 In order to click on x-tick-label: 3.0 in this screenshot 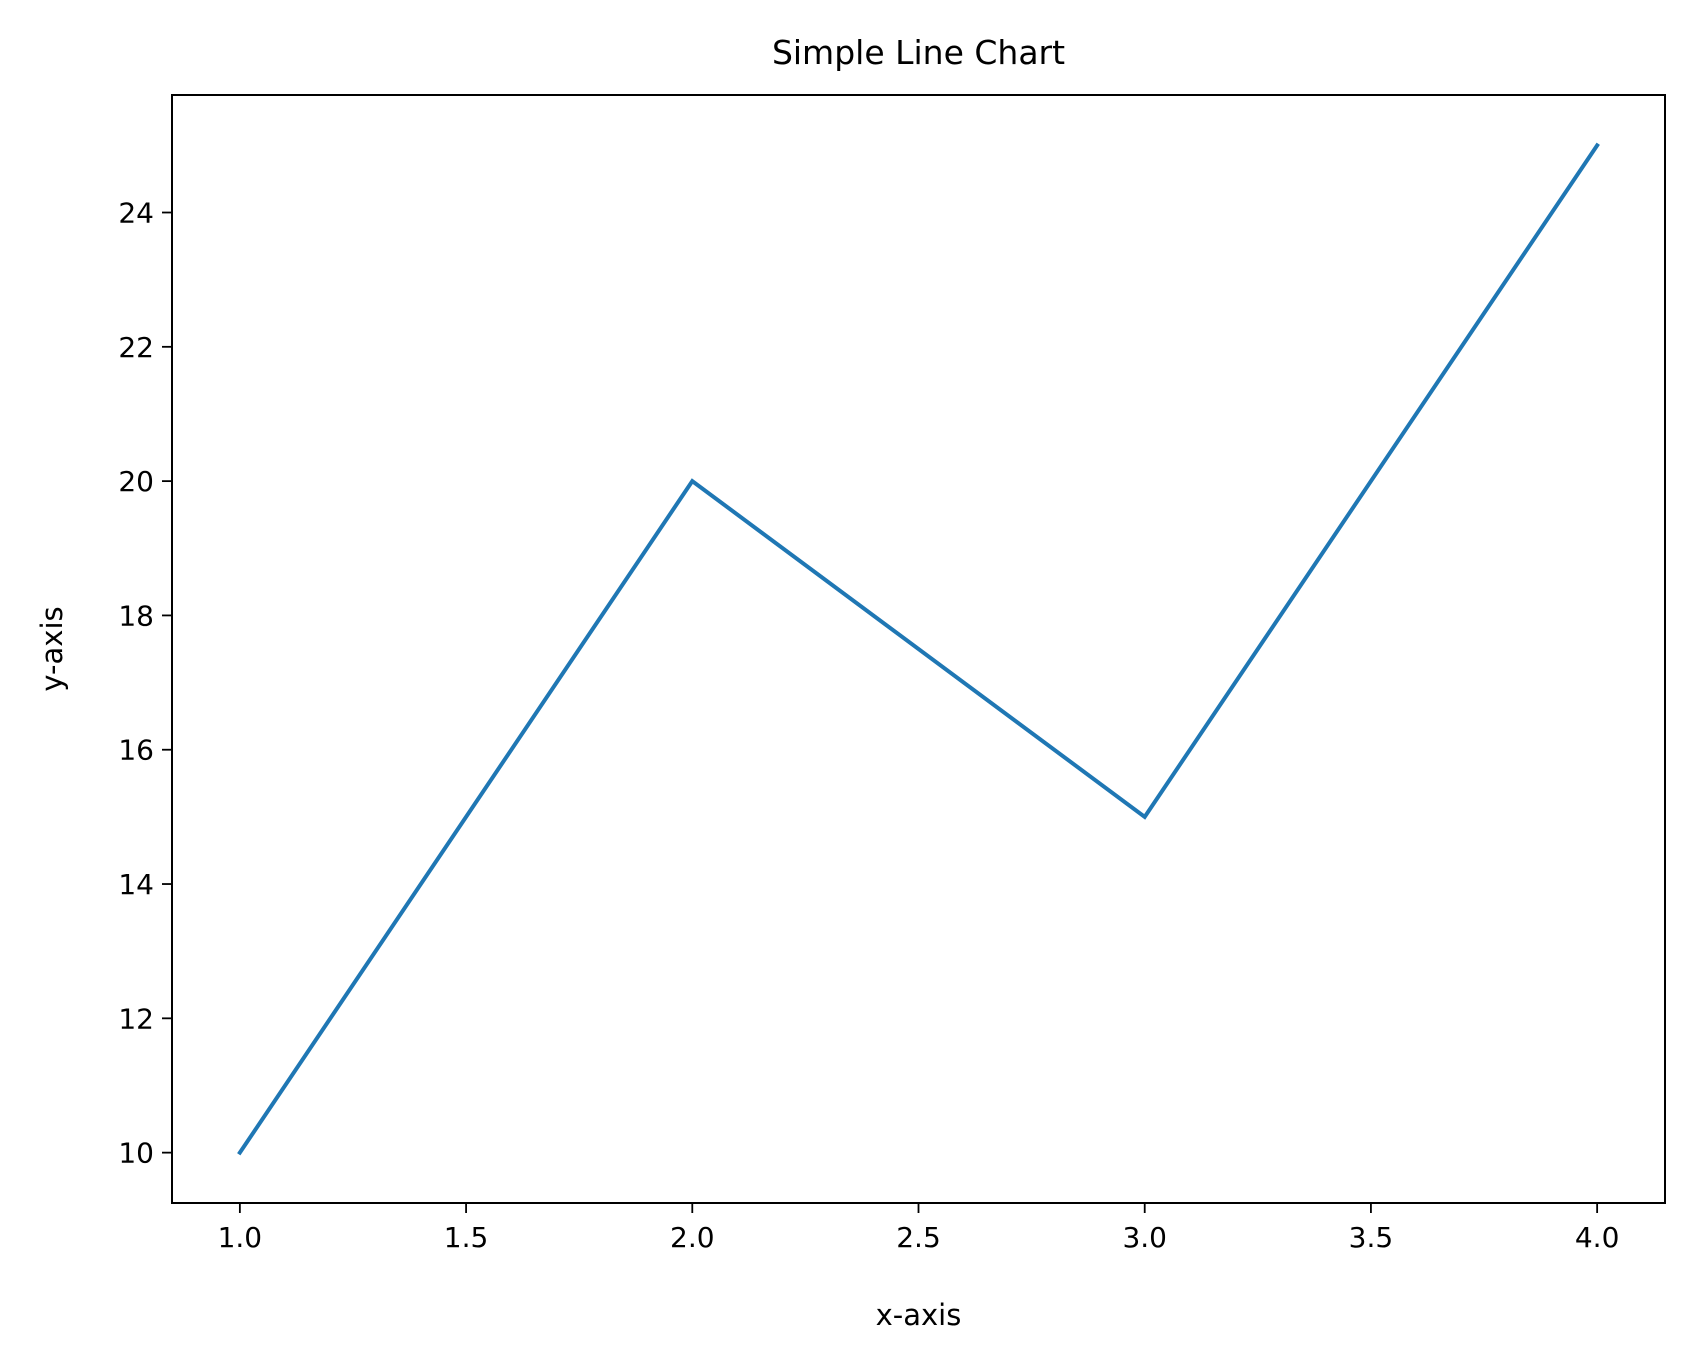, I will do `click(1144, 1237)`.